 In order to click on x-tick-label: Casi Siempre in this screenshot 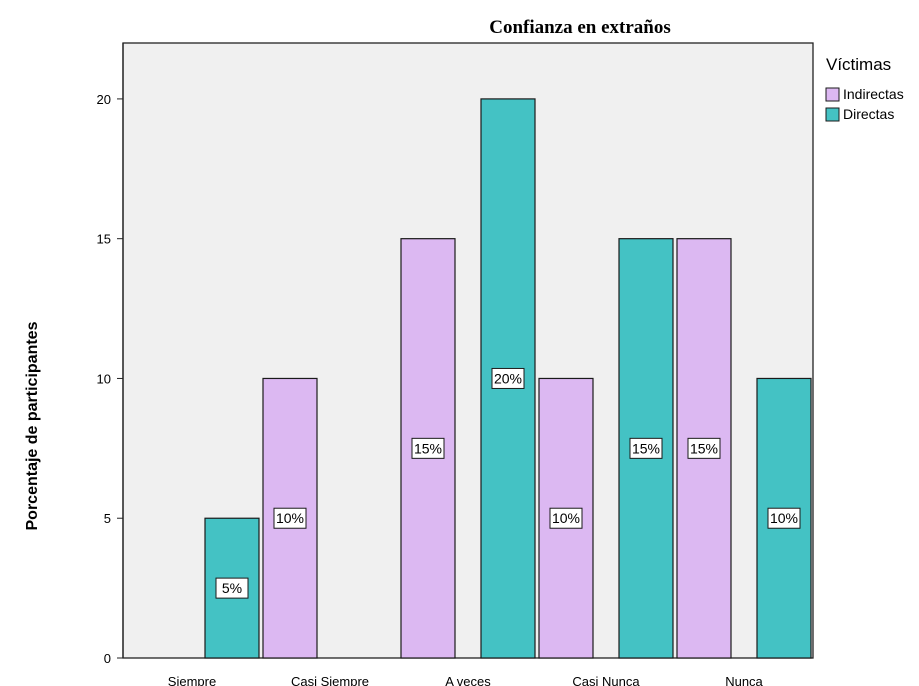, I will do `click(330, 680)`.